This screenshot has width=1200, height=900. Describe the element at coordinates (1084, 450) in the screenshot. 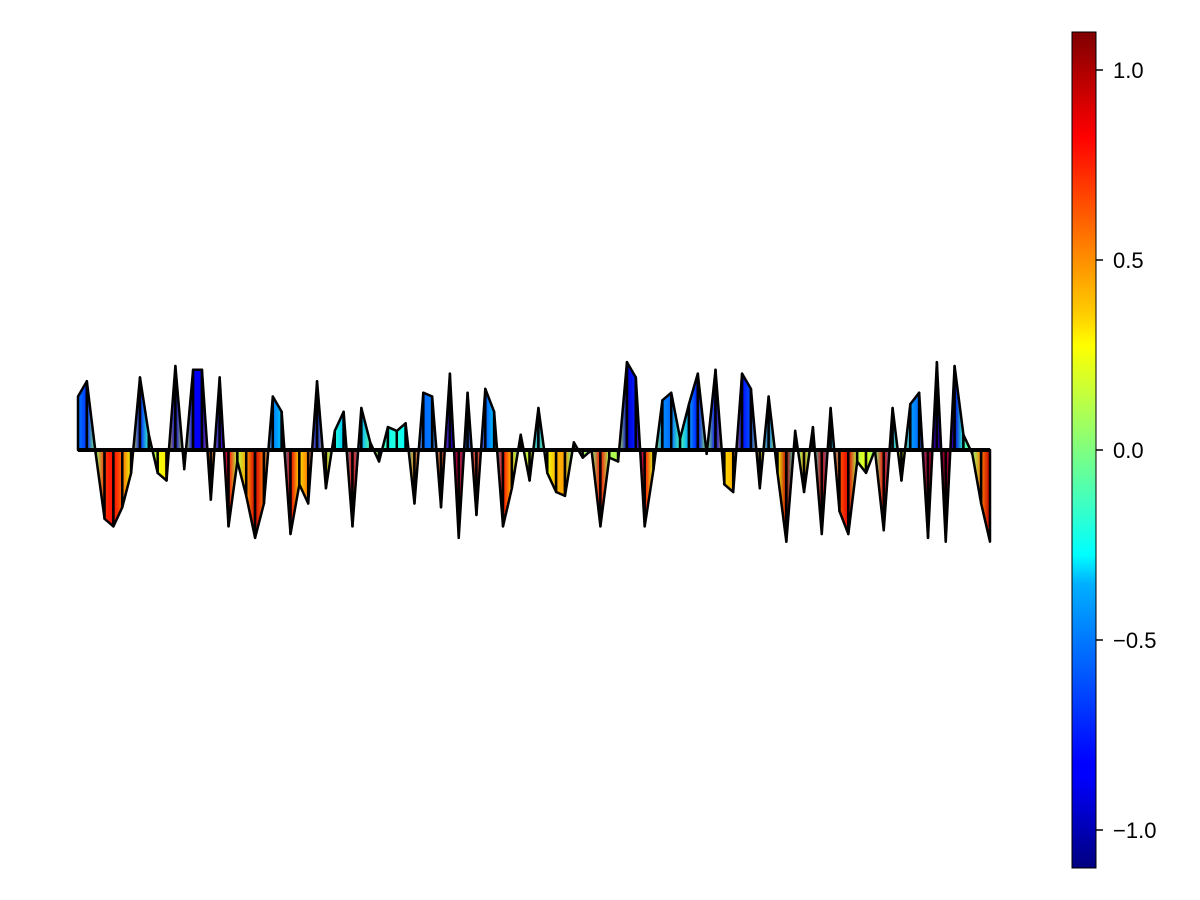

I see `colorbar-gradient` at that location.